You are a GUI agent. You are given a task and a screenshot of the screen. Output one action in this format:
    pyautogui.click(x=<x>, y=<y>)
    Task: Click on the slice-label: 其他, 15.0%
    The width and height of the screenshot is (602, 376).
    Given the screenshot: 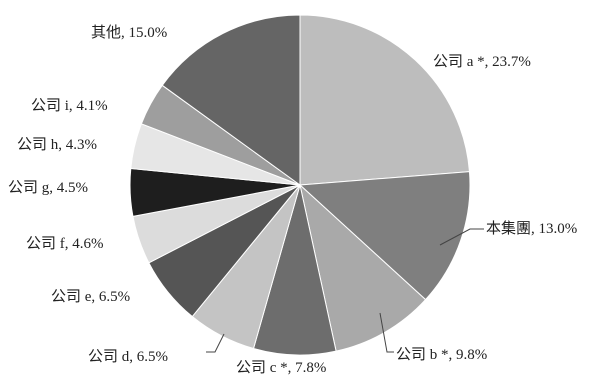 What is the action you would take?
    pyautogui.click(x=129, y=32)
    